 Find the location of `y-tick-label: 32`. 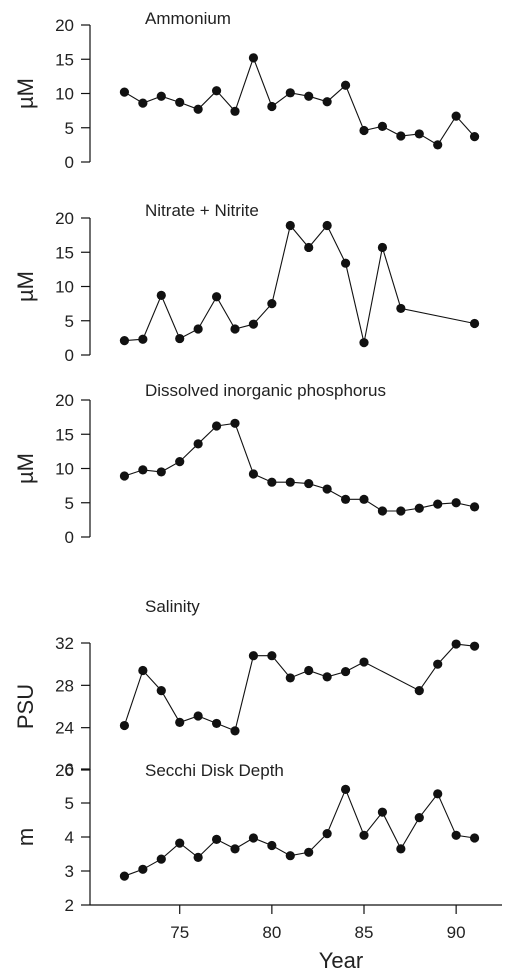

y-tick-label: 32 is located at coordinates (64, 643).